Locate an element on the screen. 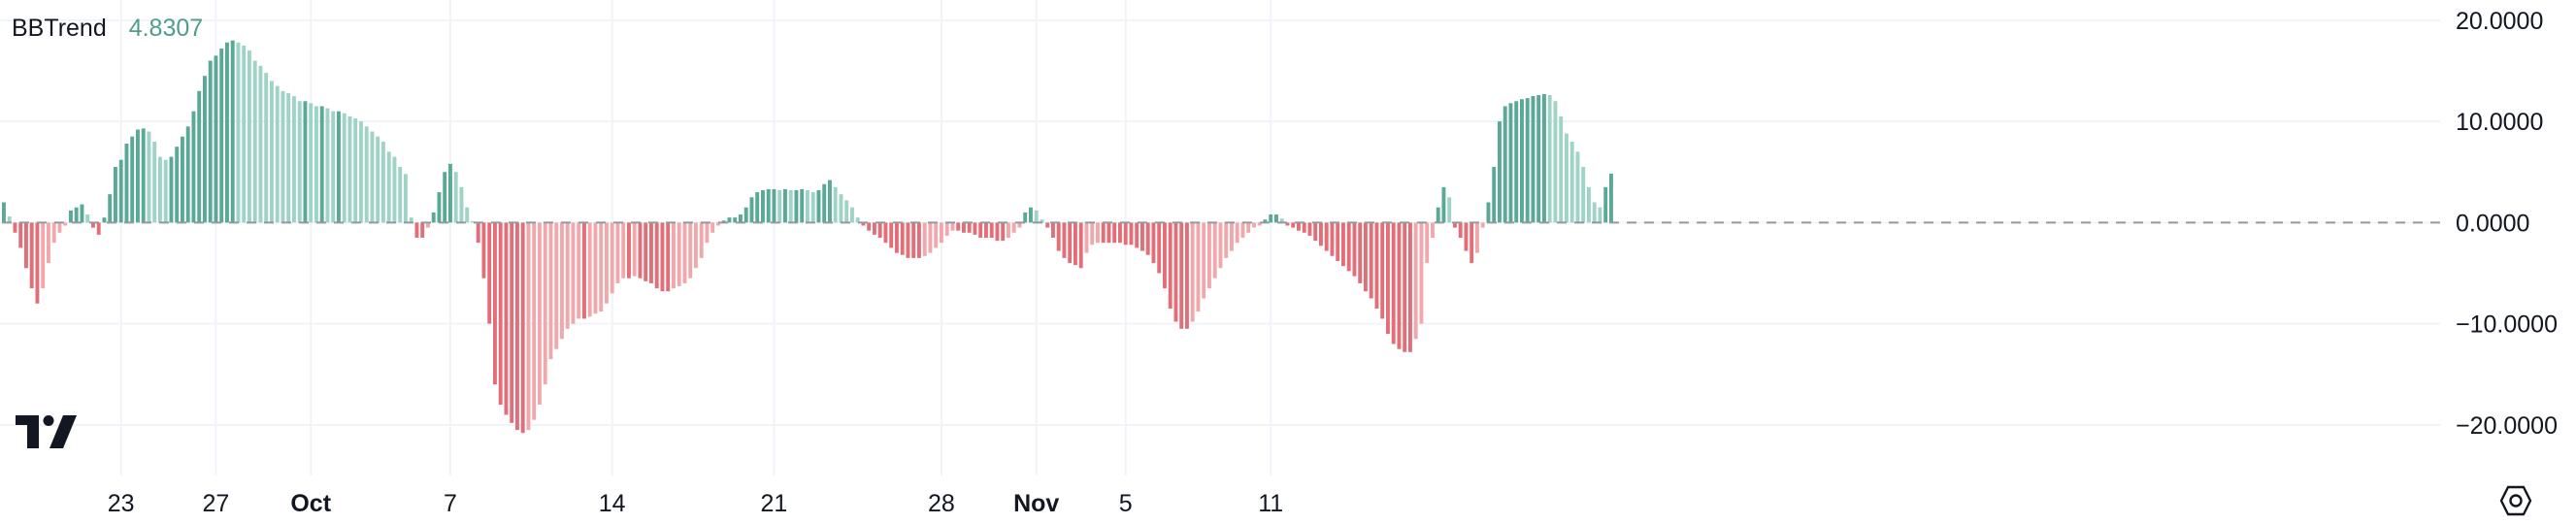 Image resolution: width=2576 pixels, height=524 pixels. indicator-value: 4.8307 is located at coordinates (166, 28).